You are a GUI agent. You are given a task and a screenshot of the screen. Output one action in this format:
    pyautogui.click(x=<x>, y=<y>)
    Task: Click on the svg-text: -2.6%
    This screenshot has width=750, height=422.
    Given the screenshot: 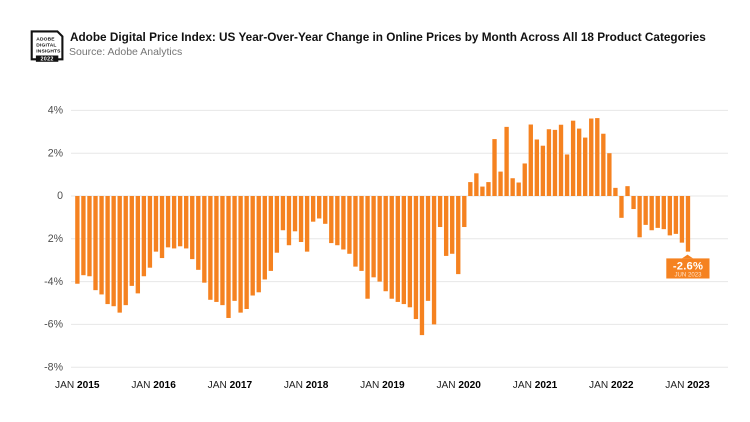 What is the action you would take?
    pyautogui.click(x=688, y=267)
    